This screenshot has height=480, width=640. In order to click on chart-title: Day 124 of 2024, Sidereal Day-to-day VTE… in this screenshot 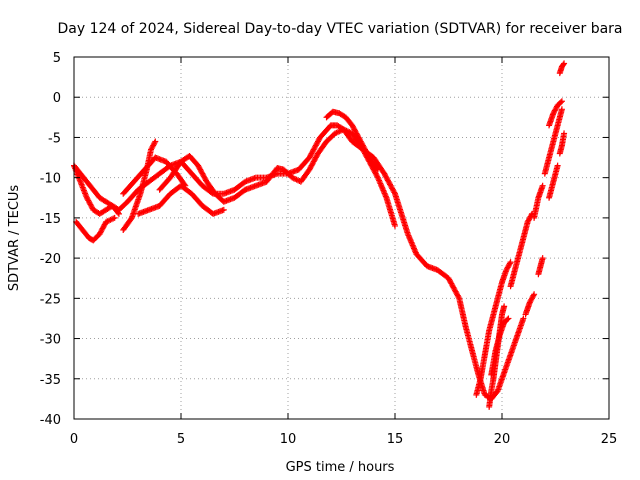, I will do `click(339, 29)`.